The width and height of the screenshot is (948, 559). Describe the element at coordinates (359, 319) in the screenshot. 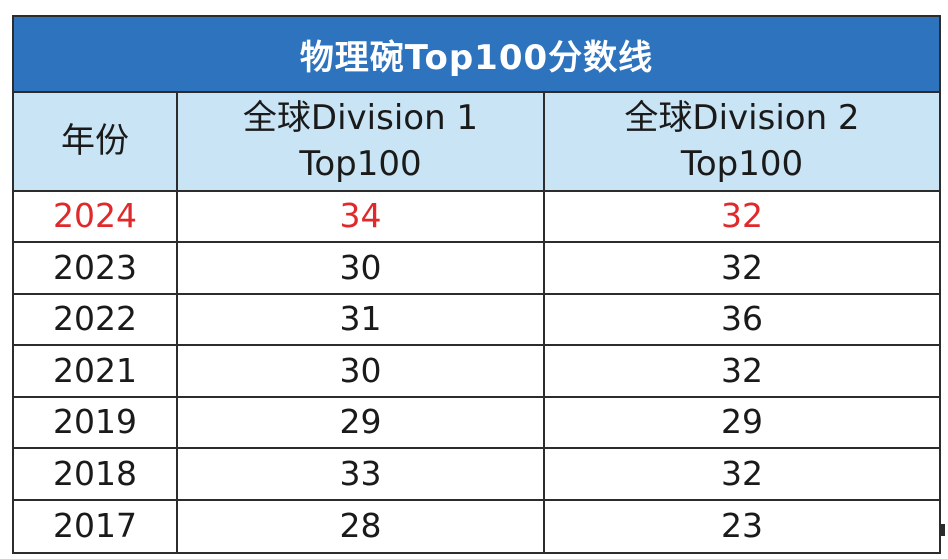

I see `cell-division-1: 31` at that location.